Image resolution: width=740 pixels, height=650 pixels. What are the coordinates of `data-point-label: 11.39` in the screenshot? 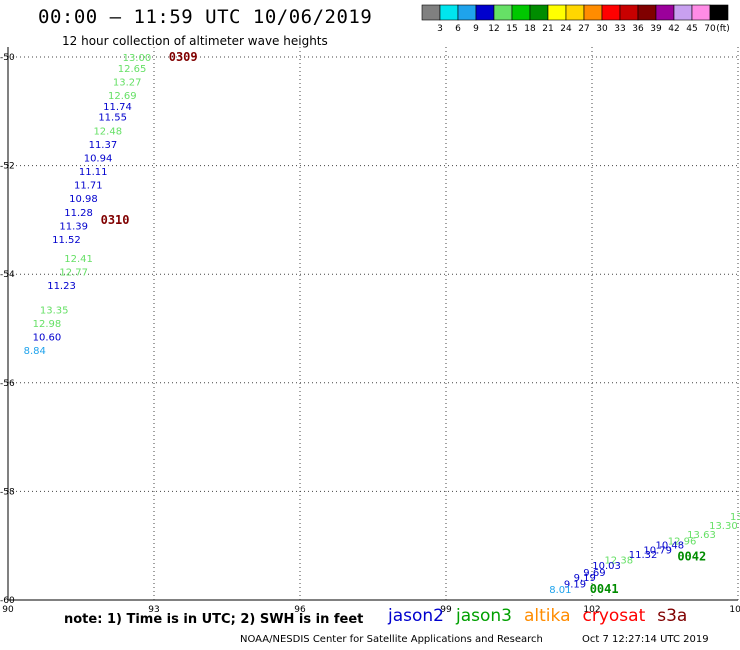 It's located at (73, 226).